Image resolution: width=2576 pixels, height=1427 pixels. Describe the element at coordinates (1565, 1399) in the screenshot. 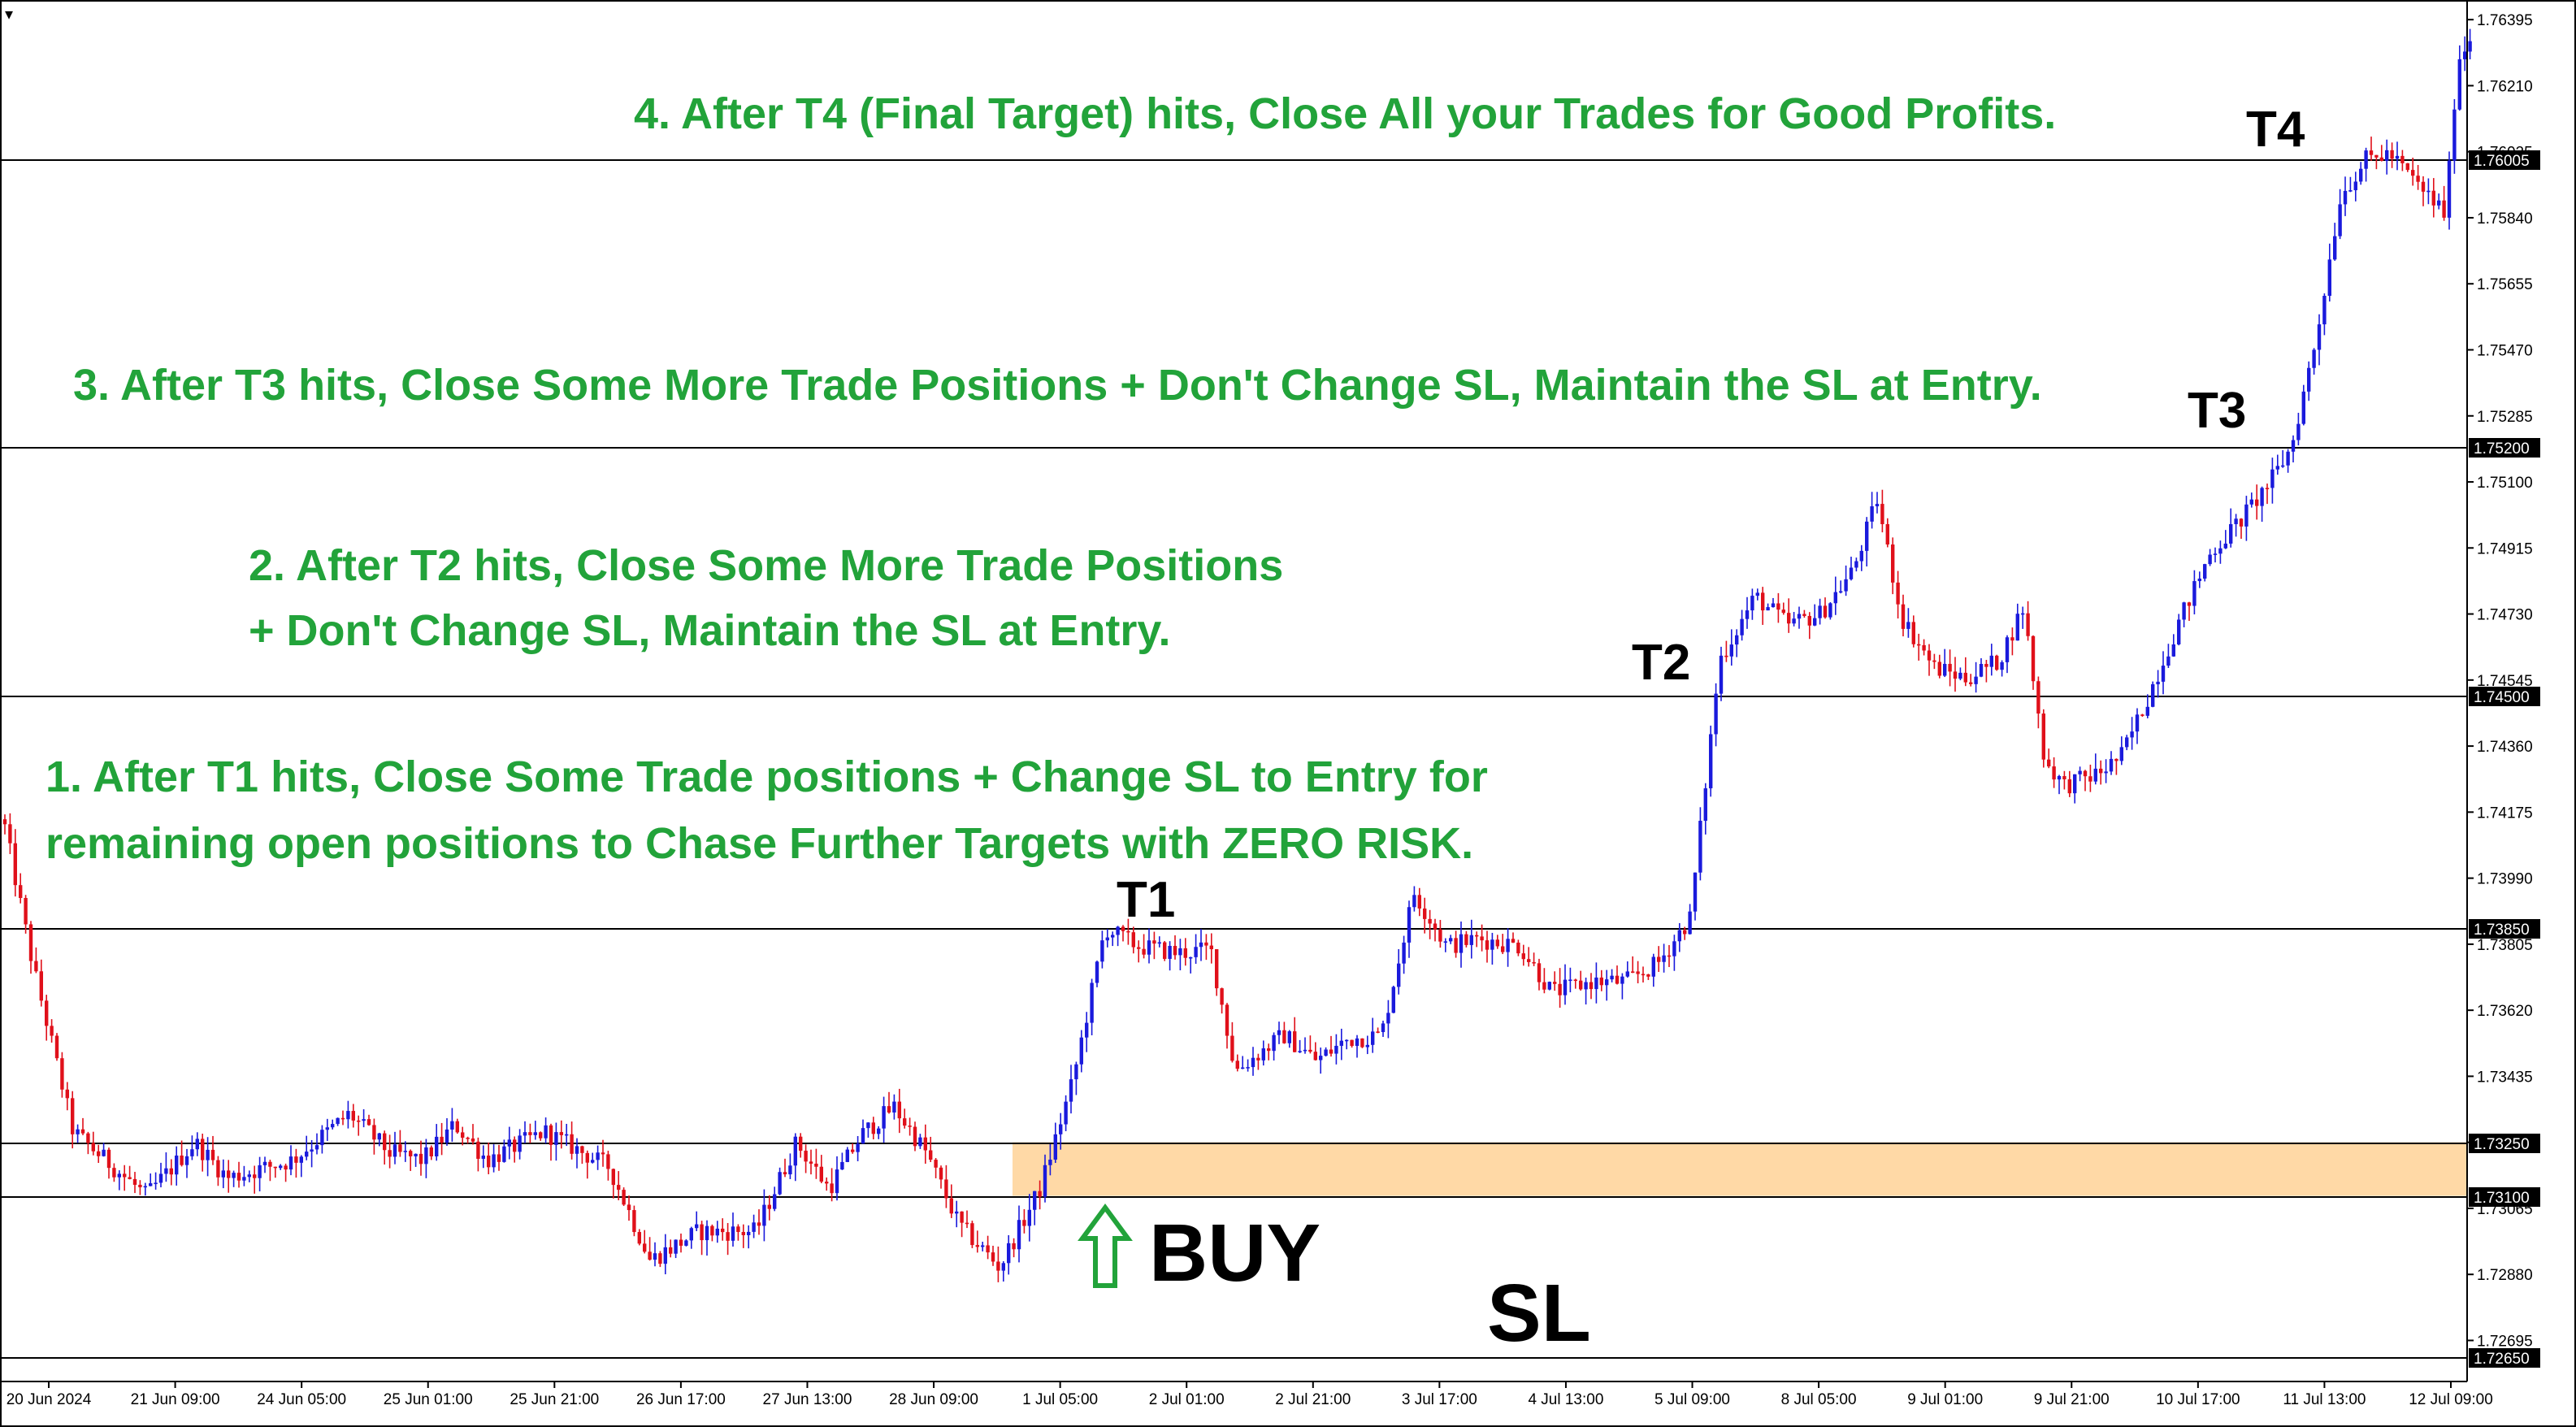

I see `time-tick-label: 4 Jul 13:00` at that location.